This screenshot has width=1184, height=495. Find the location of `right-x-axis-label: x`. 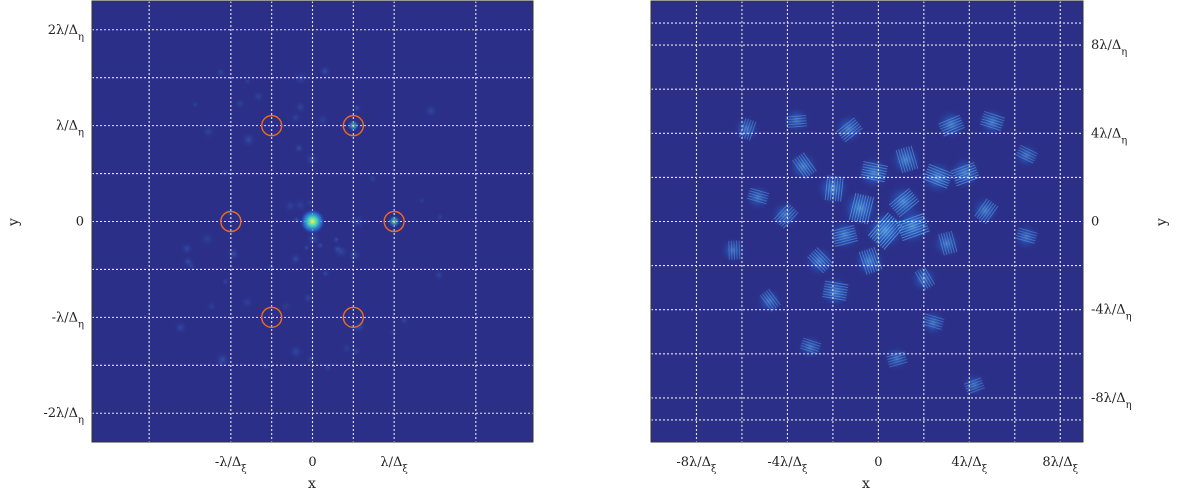

right-x-axis-label: x is located at coordinates (866, 484).